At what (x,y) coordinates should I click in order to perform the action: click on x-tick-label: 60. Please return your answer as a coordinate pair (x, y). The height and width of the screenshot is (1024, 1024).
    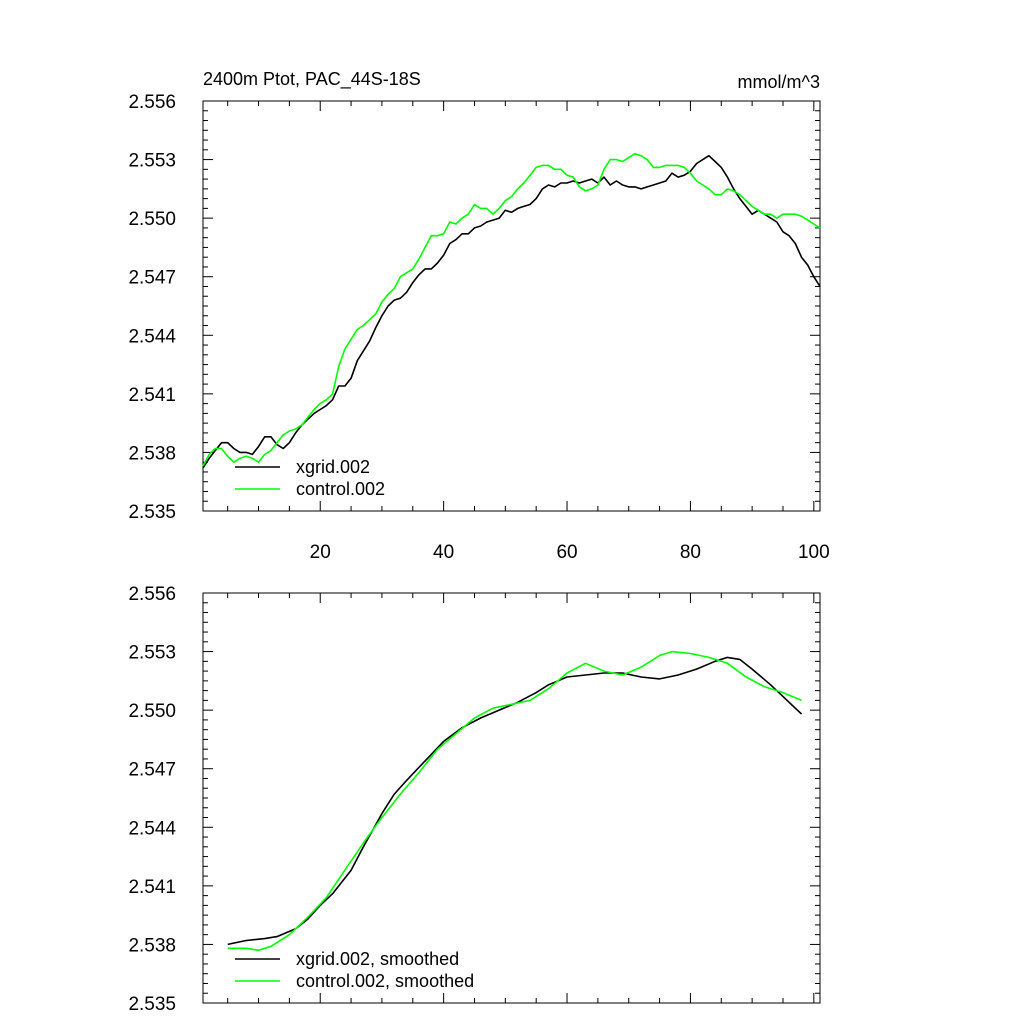
    Looking at the image, I should click on (566, 552).